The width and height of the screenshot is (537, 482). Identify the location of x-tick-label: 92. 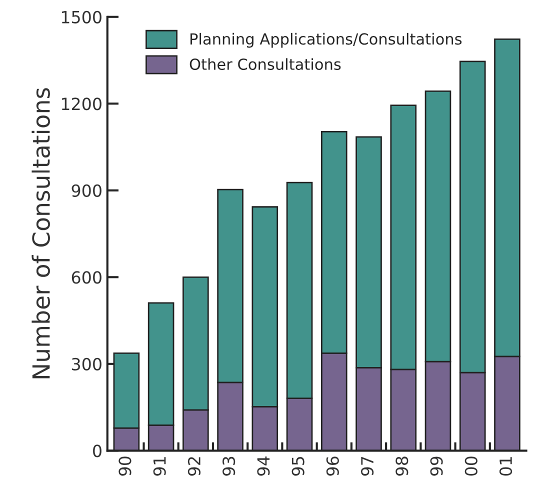
(194, 466).